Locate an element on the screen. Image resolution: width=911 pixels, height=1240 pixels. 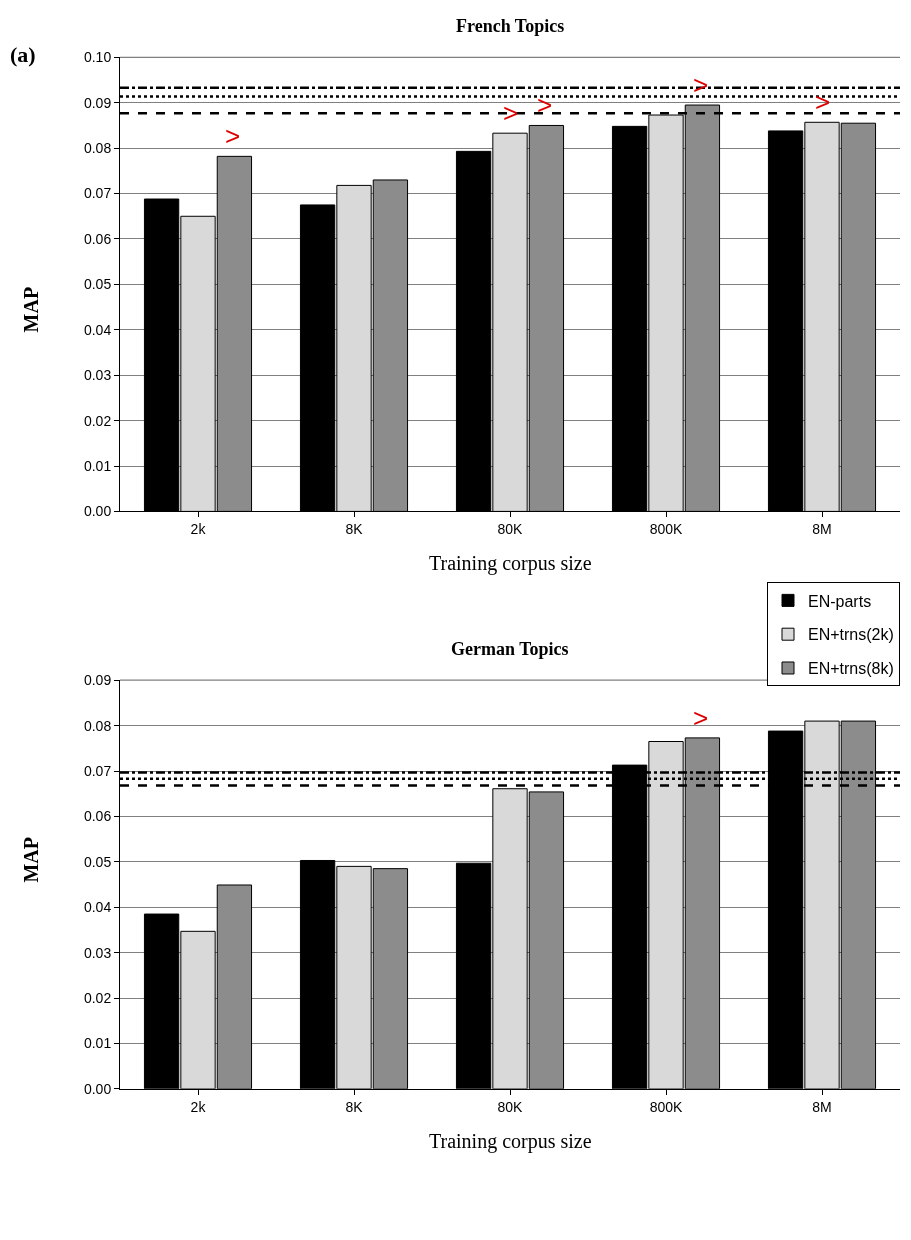
legend-label: EN-parts is located at coordinates (840, 601).